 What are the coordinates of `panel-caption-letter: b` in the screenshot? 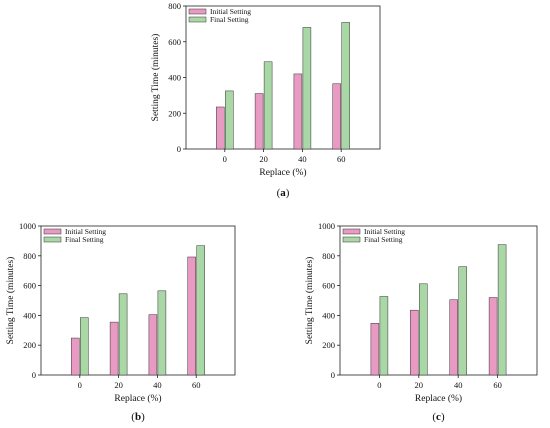 It's located at (138, 417).